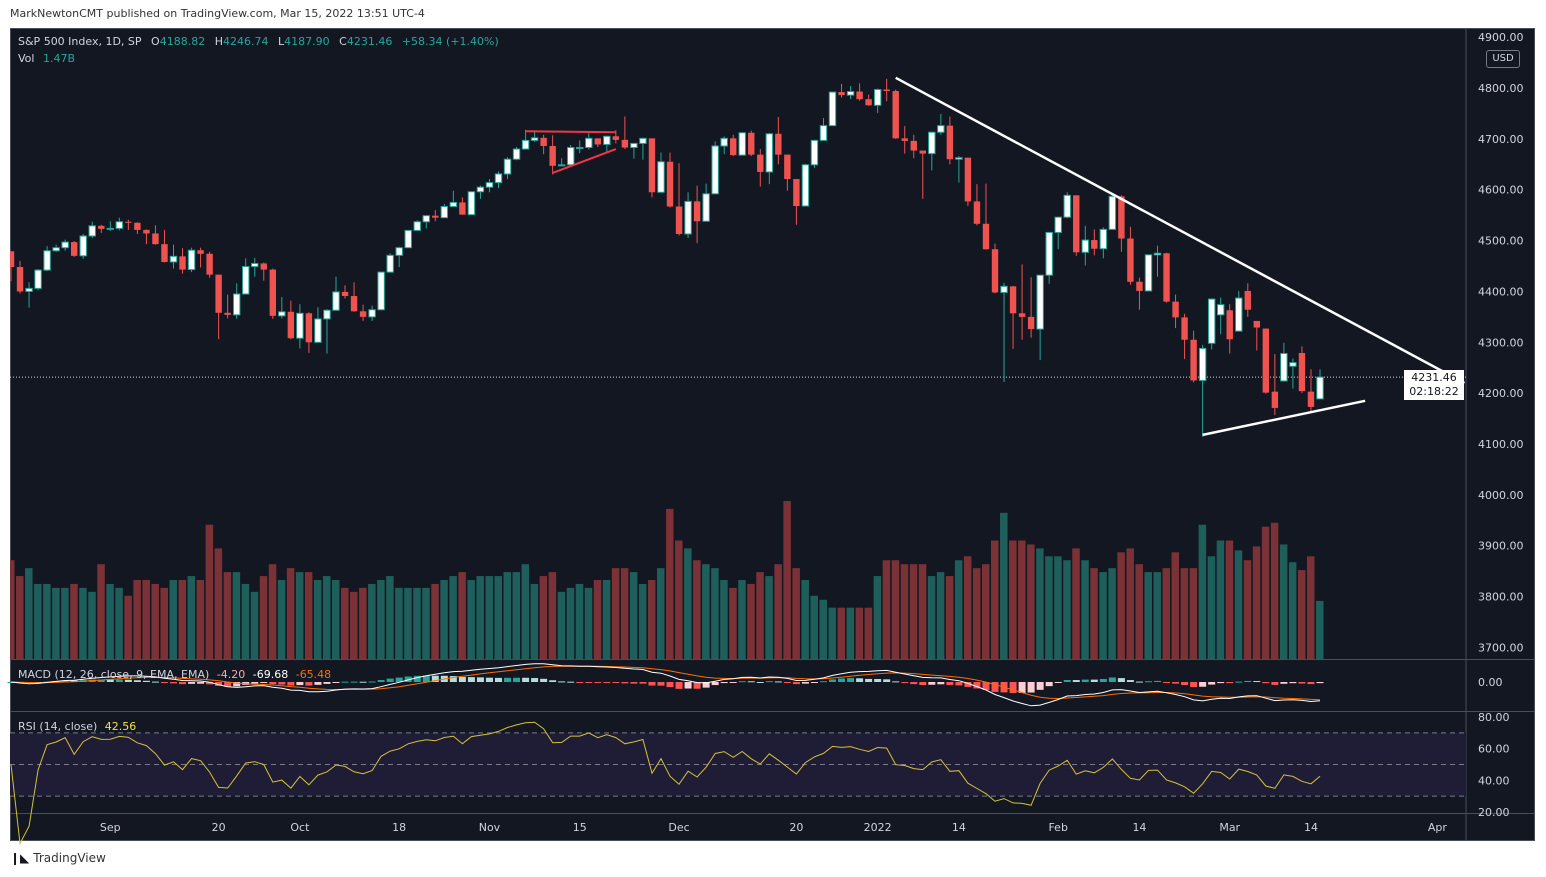  What do you see at coordinates (26, 58) in the screenshot?
I see `vol-label: Vol` at bounding box center [26, 58].